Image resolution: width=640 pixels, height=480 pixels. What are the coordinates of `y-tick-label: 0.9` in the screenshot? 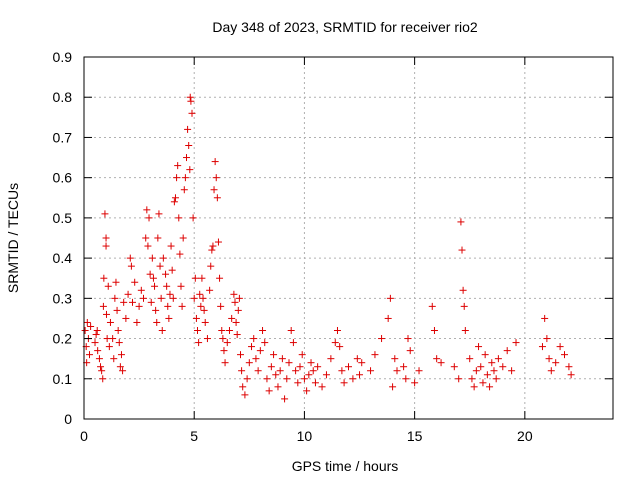 It's located at (63, 57).